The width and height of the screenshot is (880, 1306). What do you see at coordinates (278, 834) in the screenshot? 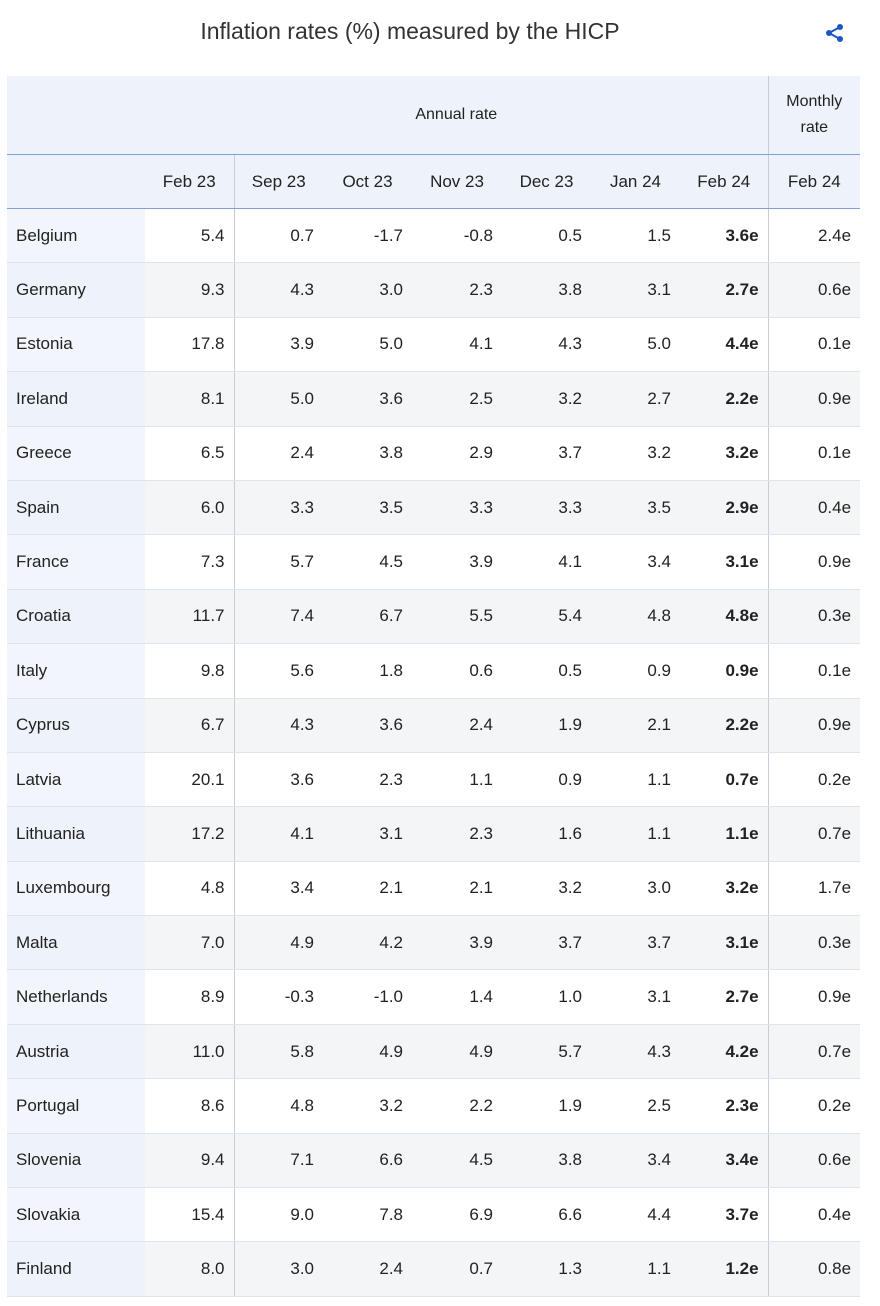
I see `value-cell: 4.1` at bounding box center [278, 834].